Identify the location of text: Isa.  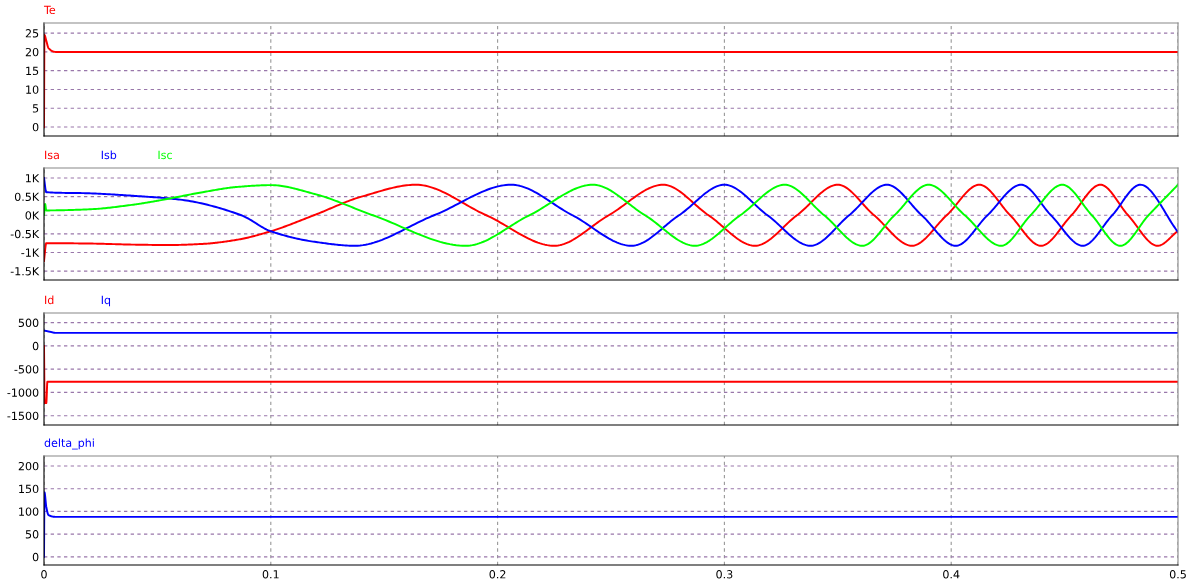
(52, 155).